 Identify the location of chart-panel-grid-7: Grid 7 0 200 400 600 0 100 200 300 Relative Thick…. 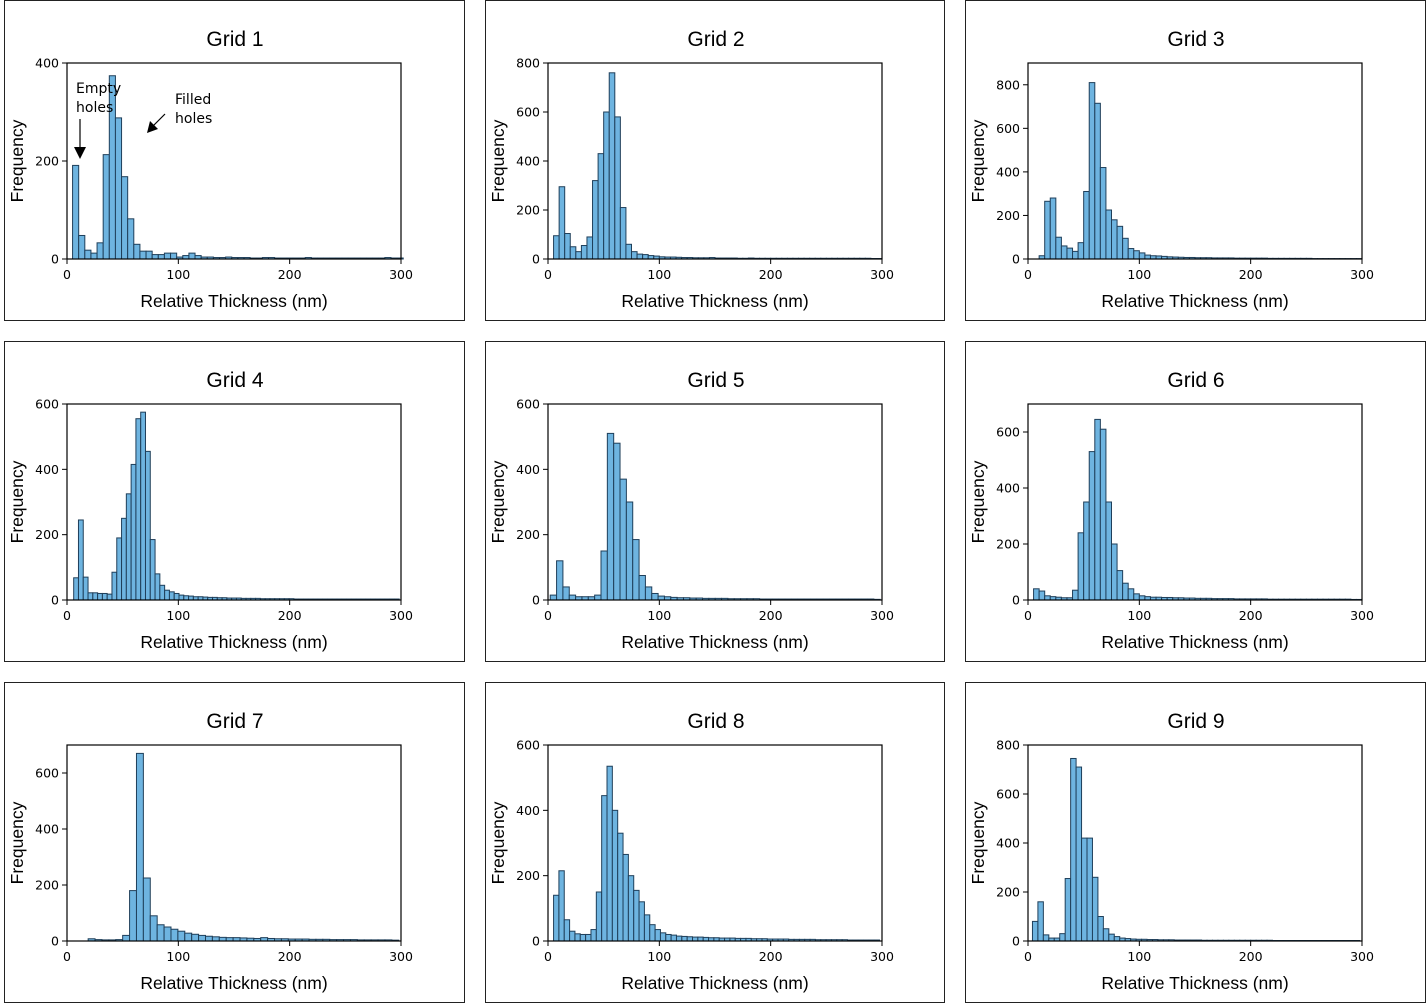
(234, 842).